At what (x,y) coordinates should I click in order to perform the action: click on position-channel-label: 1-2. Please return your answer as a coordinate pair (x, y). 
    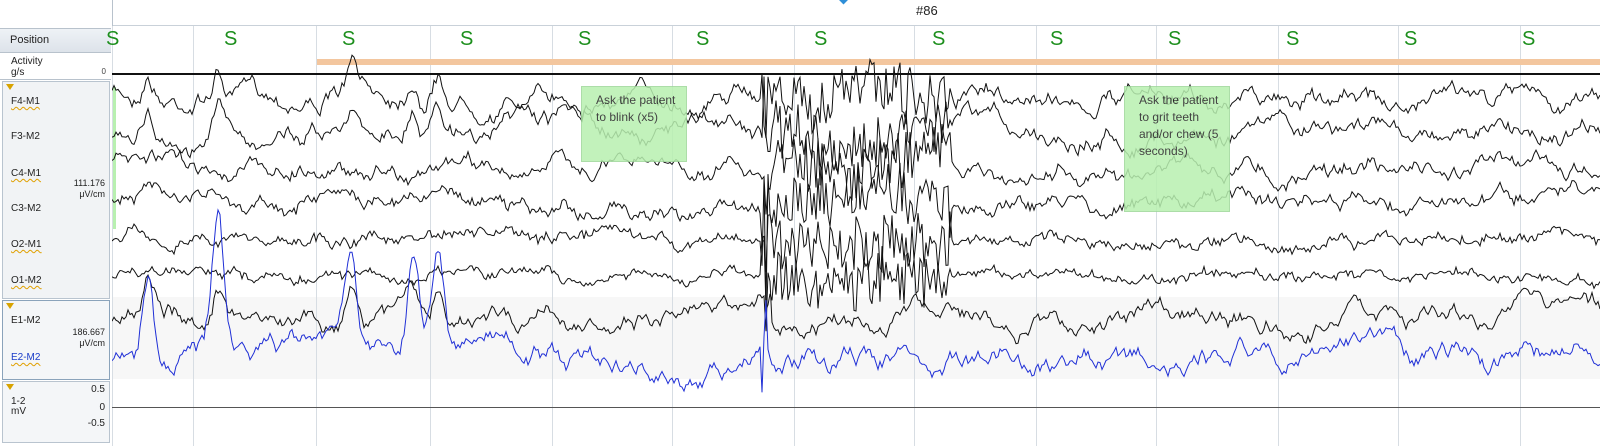
    Looking at the image, I should click on (18, 401).